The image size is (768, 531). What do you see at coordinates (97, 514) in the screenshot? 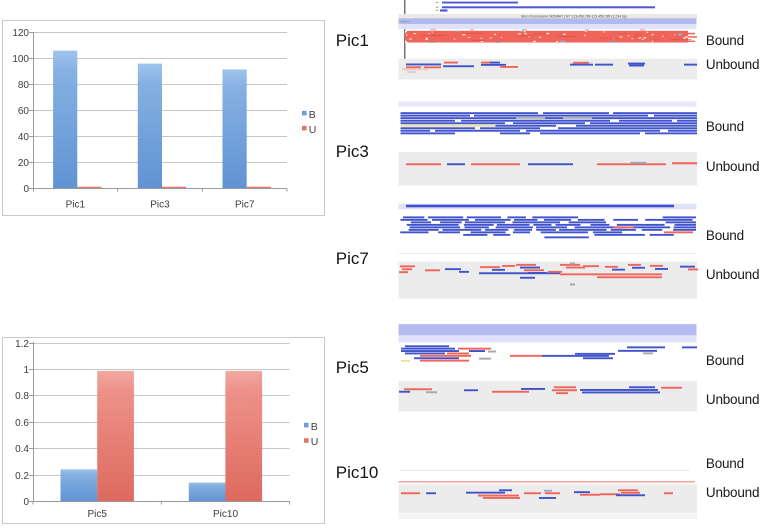
I see `svg-text: Pic5` at bounding box center [97, 514].